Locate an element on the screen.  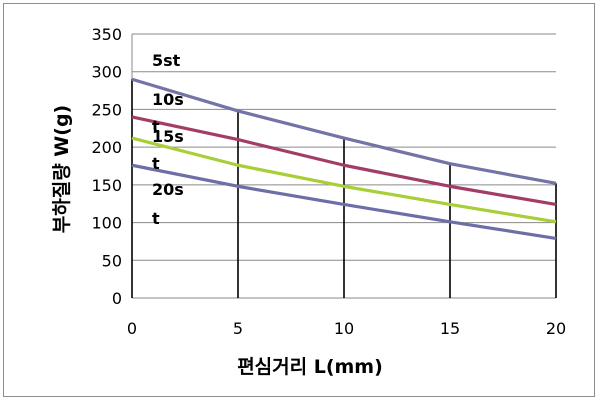
y-tick-label: 200 is located at coordinates (106, 147).